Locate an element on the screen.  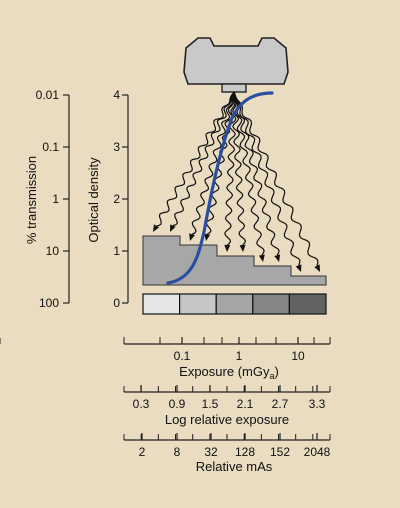
transmission-tick-label: 1 is located at coordinates (55, 199).